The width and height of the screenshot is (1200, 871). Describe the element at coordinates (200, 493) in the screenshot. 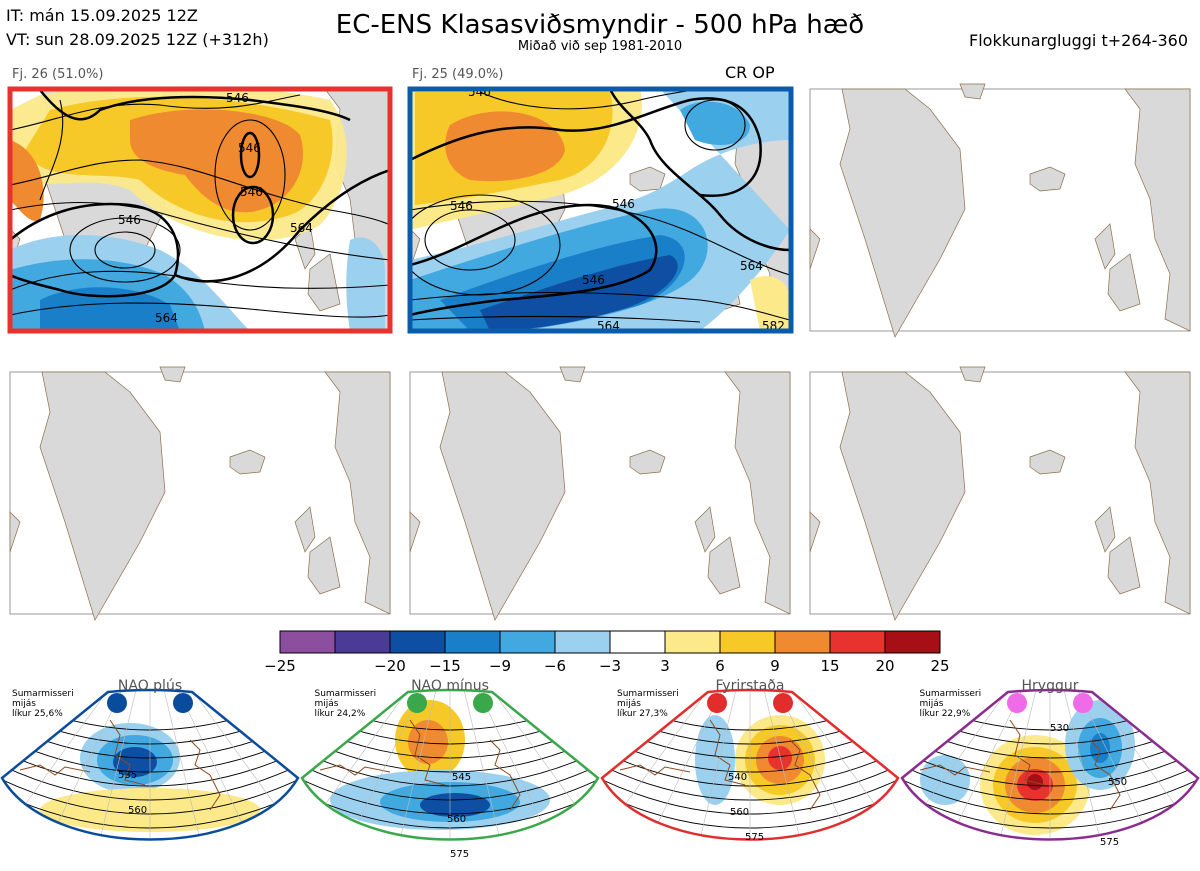

I see `panel-4-map` at that location.